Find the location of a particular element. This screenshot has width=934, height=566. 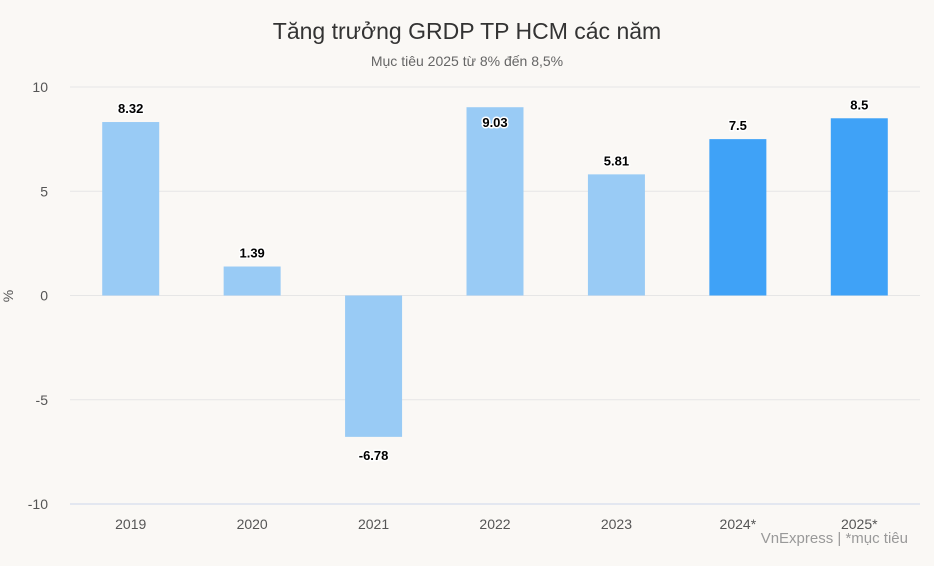

y-tick-label: 10 is located at coordinates (40, 87).